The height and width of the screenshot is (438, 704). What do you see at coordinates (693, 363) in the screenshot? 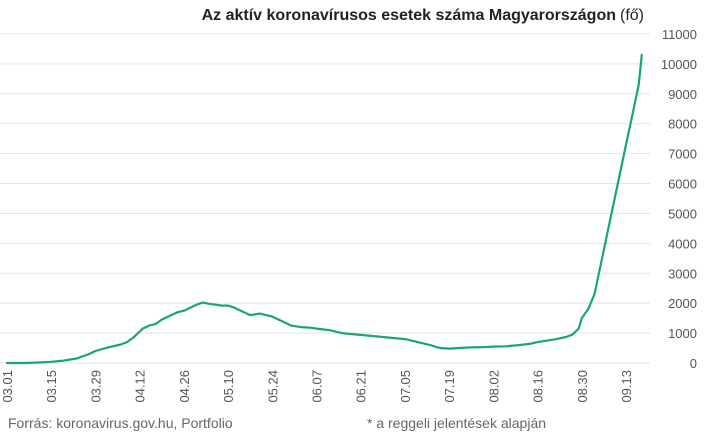
I see `y-tick-label: 0` at bounding box center [693, 363].